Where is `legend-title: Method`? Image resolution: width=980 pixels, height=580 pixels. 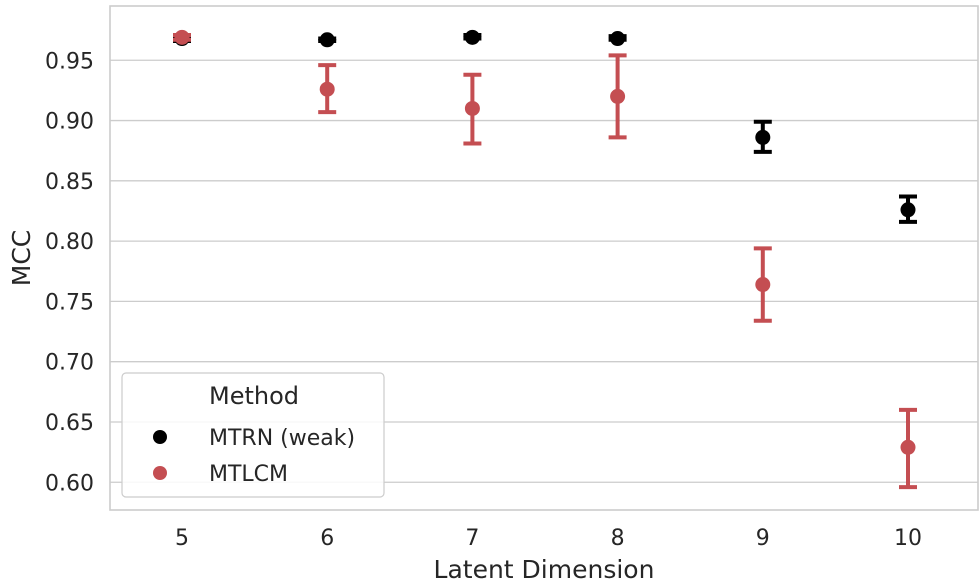 legend-title: Method is located at coordinates (254, 396).